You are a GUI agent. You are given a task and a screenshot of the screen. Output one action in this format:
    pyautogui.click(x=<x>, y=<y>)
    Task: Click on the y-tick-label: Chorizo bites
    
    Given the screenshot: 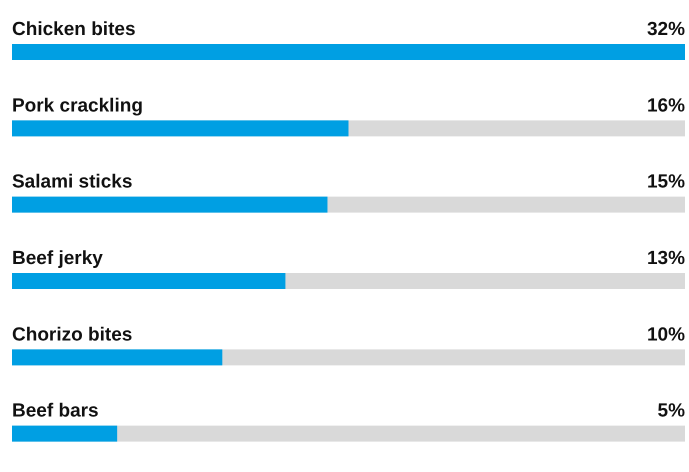 What is the action you would take?
    pyautogui.click(x=72, y=335)
    